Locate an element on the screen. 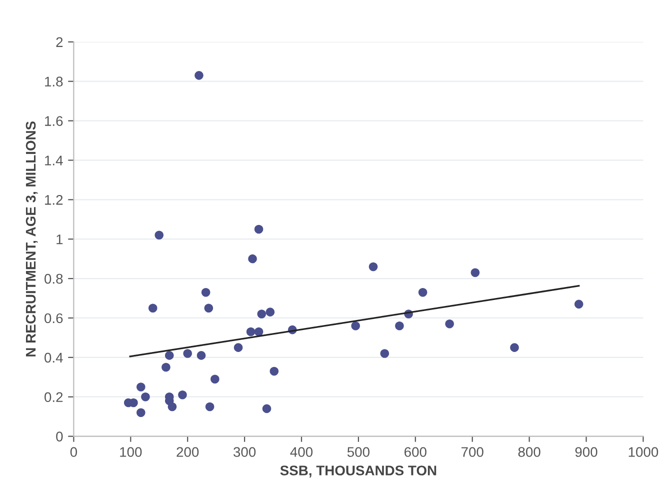 Image resolution: width=670 pixels, height=493 pixels. x-tick-label: 800 is located at coordinates (529, 452).